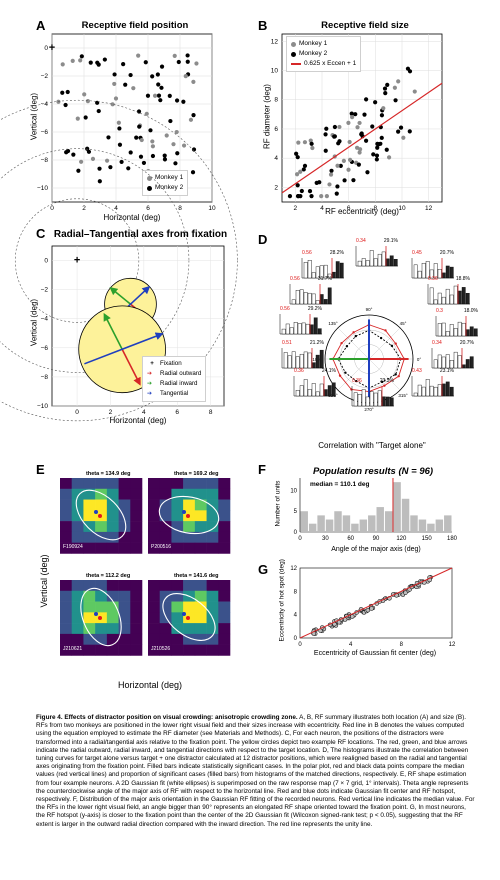 This screenshot has width=500, height=880. What do you see at coordinates (282, 600) in the screenshot?
I see `panel-g-ylabel: Eccentricity of hot spot (deg)` at bounding box center [282, 600].